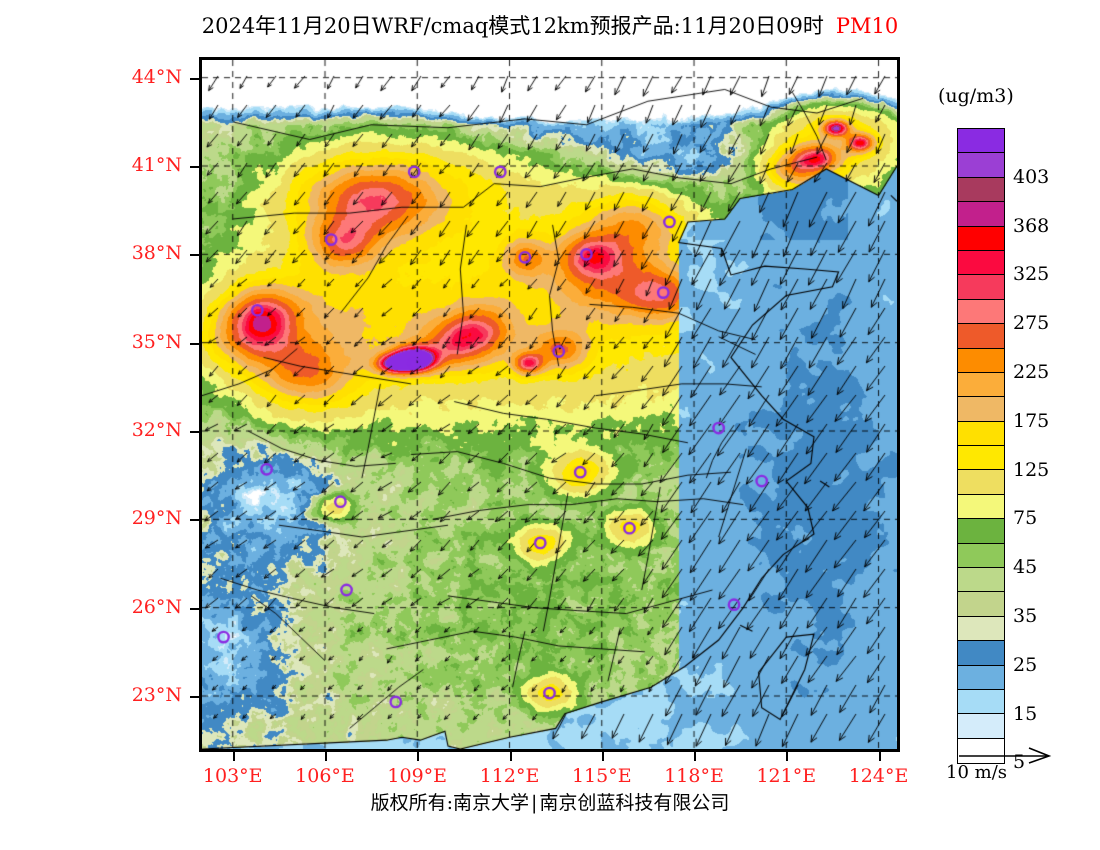 The image size is (1100, 850). I want to click on colorbar-tick-label-15: 15, so click(1025, 713).